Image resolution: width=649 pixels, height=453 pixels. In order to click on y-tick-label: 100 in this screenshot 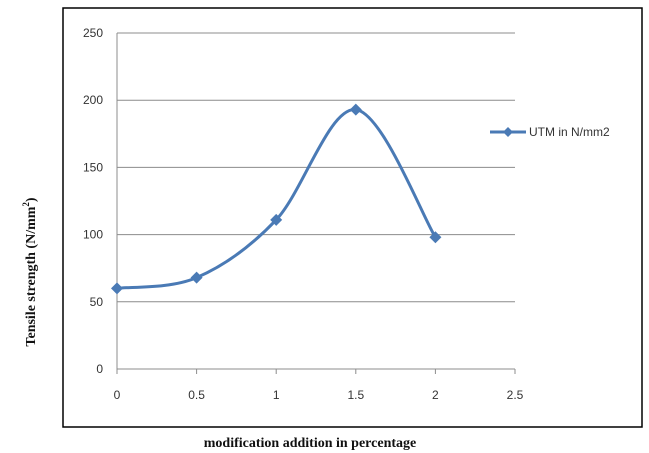, I will do `click(93, 235)`.